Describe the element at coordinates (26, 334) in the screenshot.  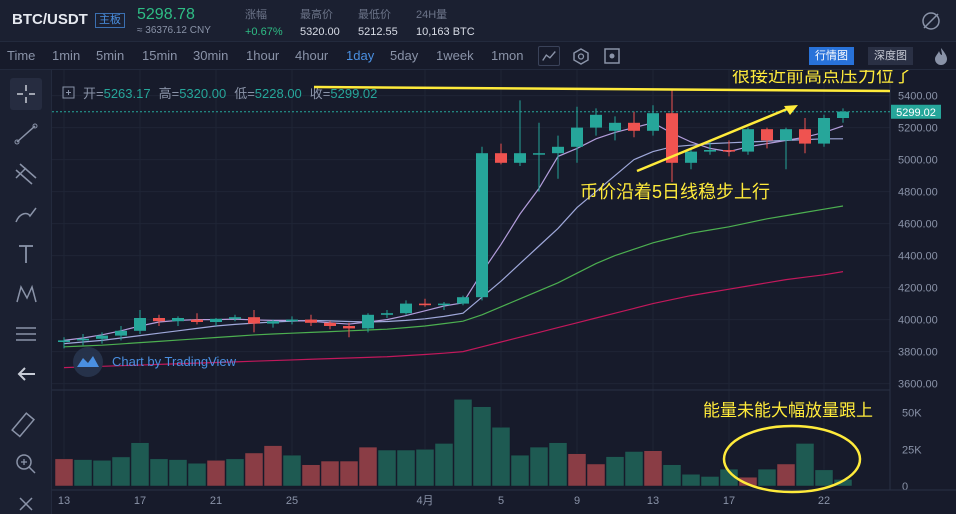
I see `measure-icon` at that location.